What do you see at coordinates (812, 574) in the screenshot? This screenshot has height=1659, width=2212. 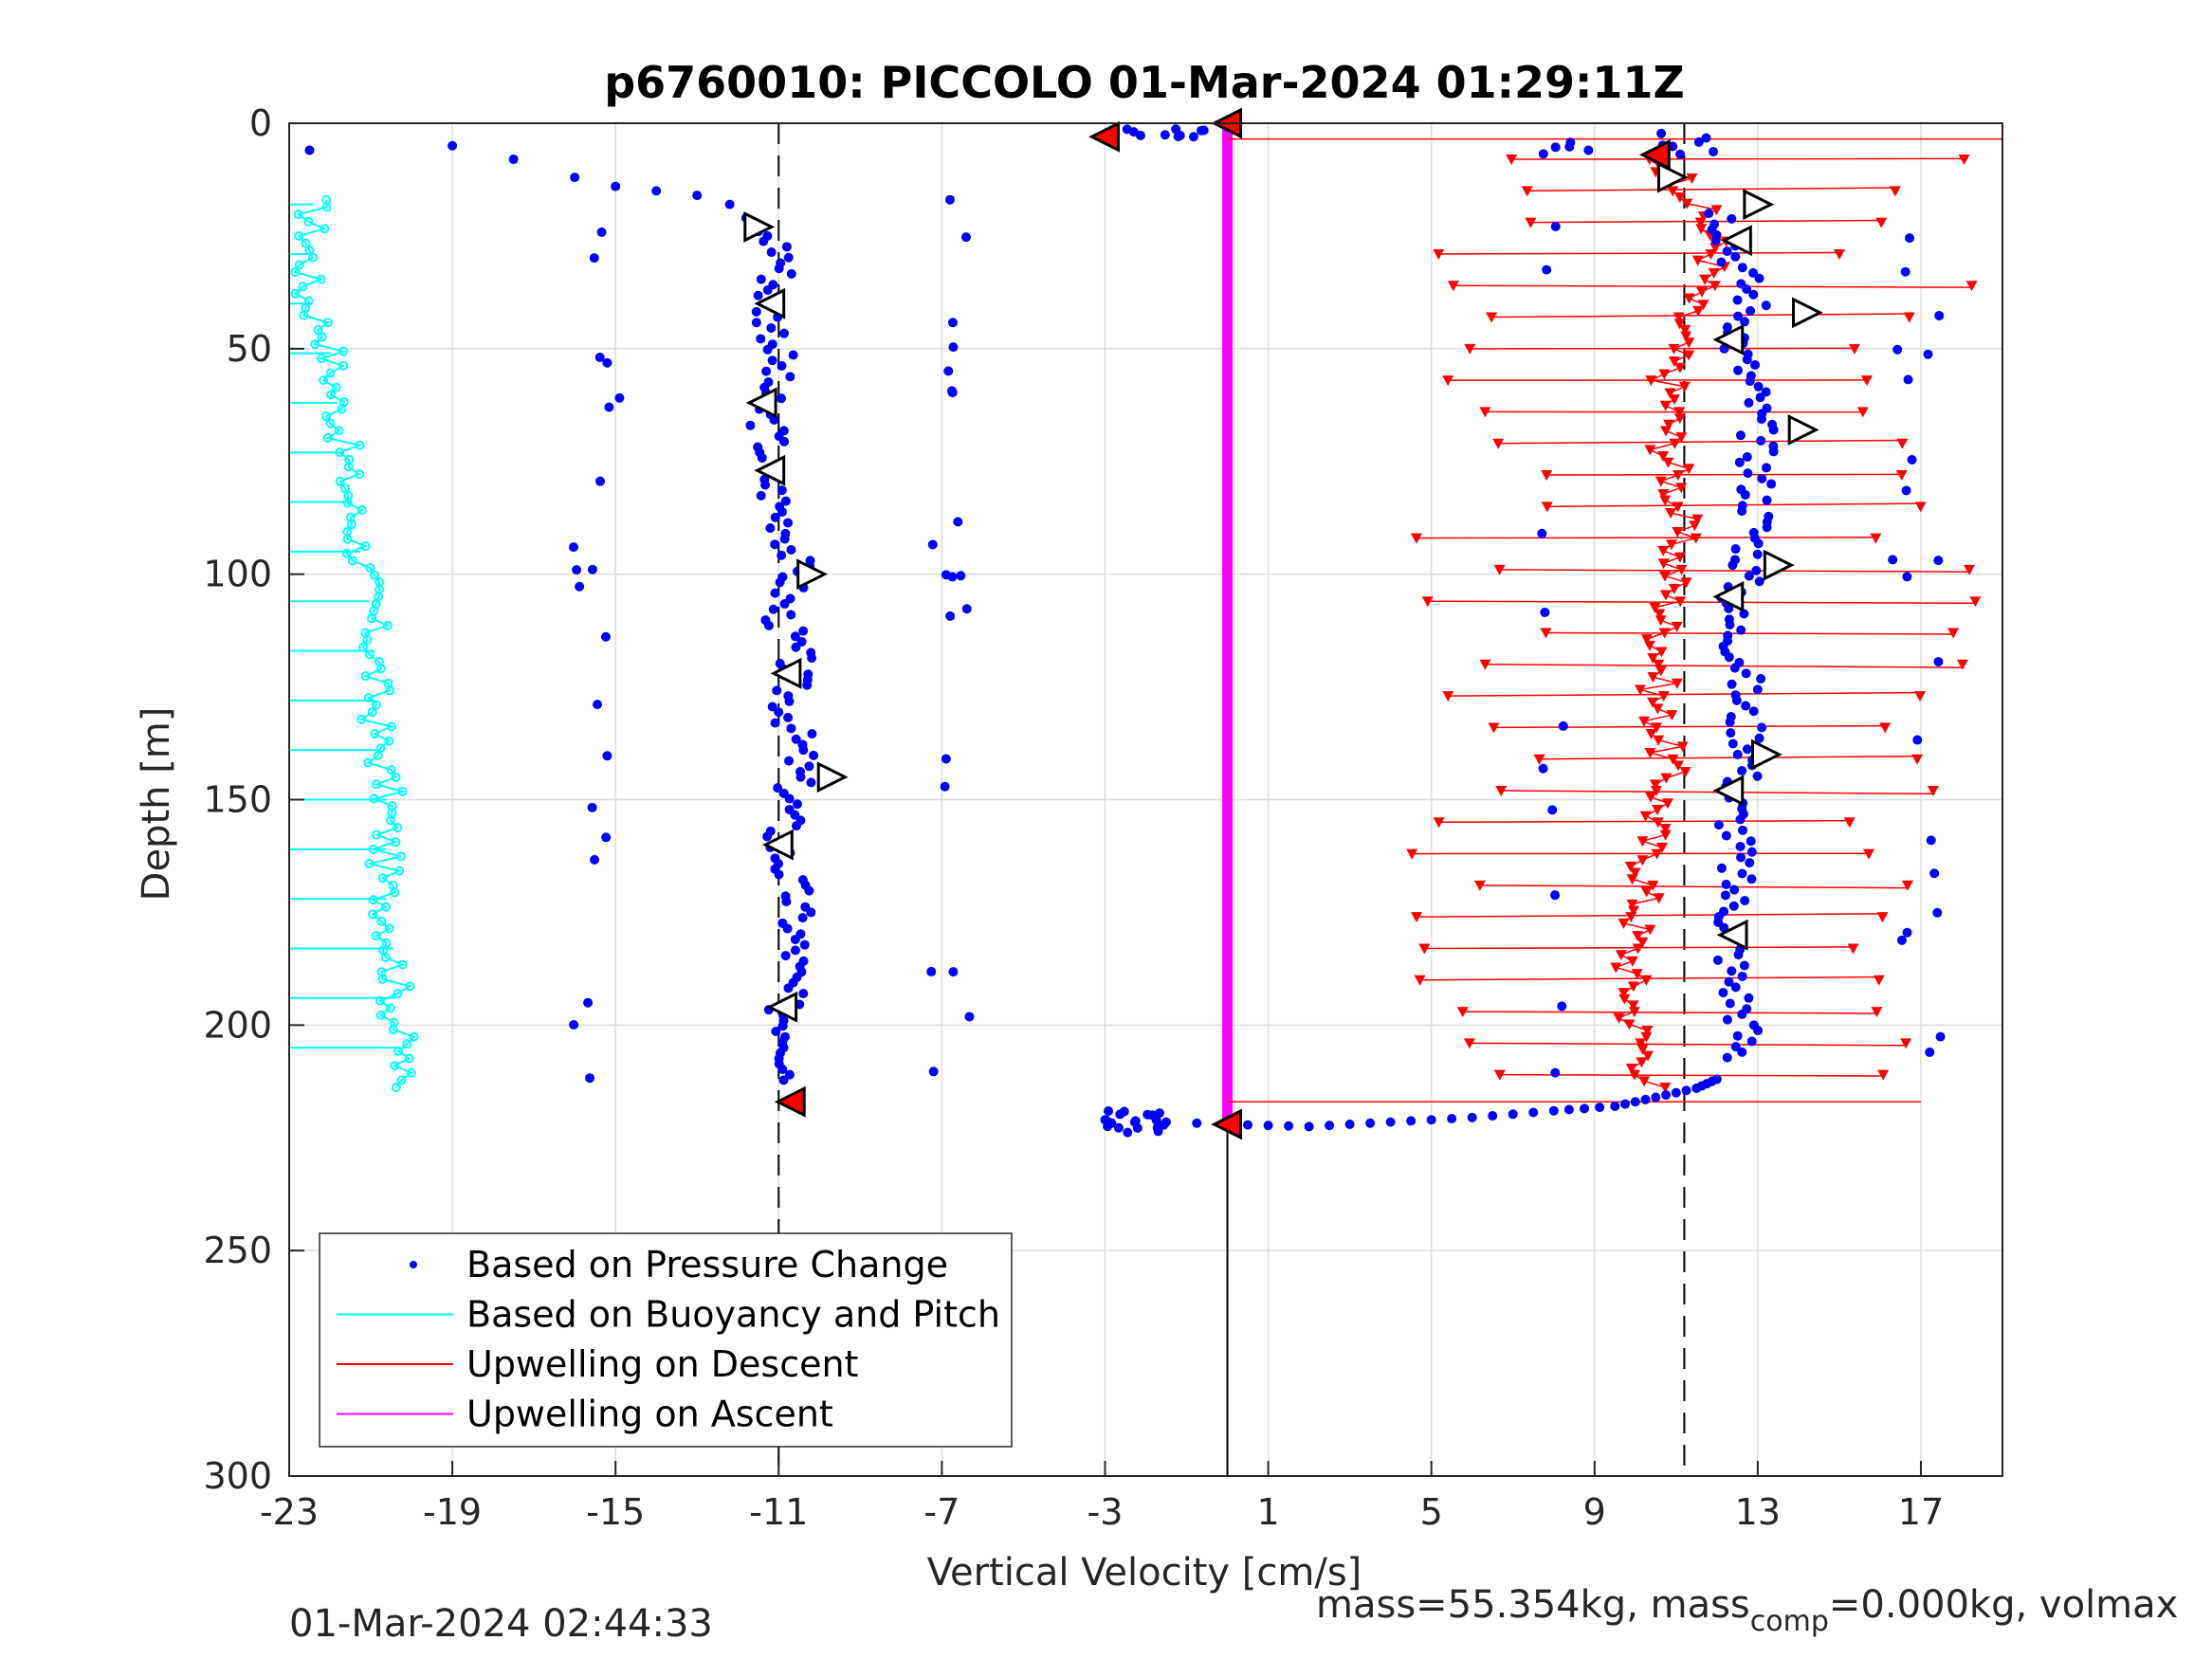 I see `descent-triangle-marker` at bounding box center [812, 574].